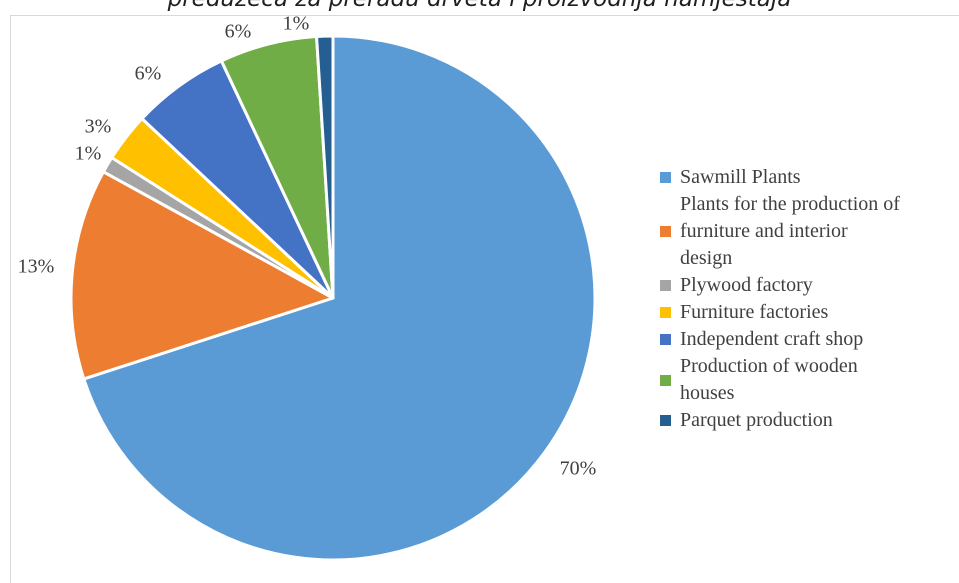 The image size is (959, 583). Describe the element at coordinates (740, 177) in the screenshot. I see `legend-label: Sawmill Plants` at that location.